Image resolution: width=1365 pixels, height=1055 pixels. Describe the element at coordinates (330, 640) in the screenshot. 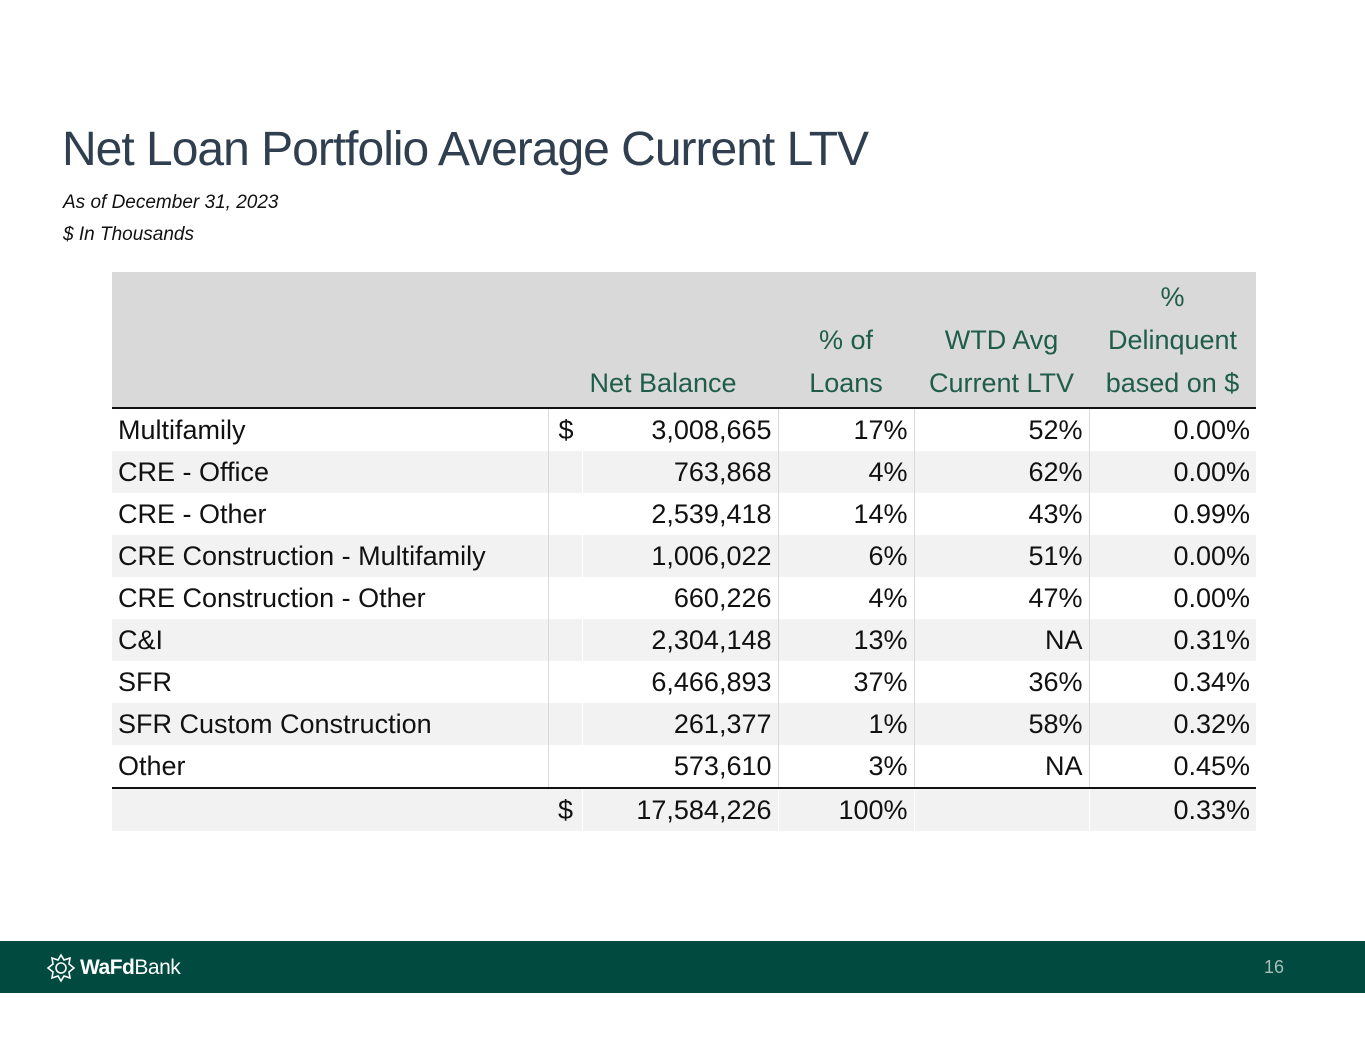

I see `row-label: C&I` at that location.